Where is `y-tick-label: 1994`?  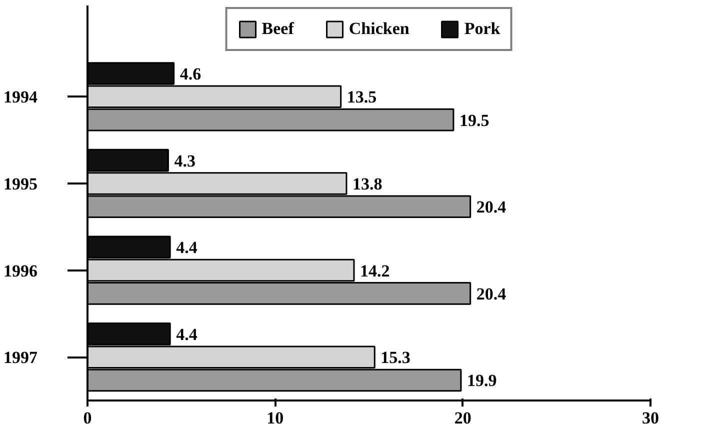
y-tick-label: 1994 is located at coordinates (21, 97).